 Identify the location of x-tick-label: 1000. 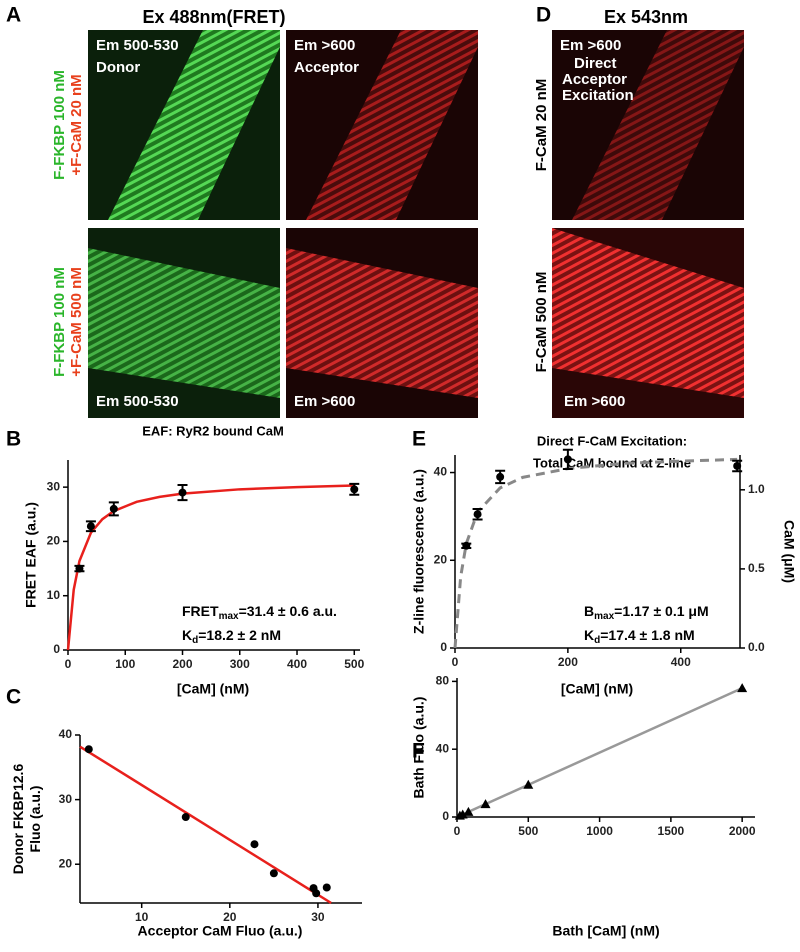
(599, 831).